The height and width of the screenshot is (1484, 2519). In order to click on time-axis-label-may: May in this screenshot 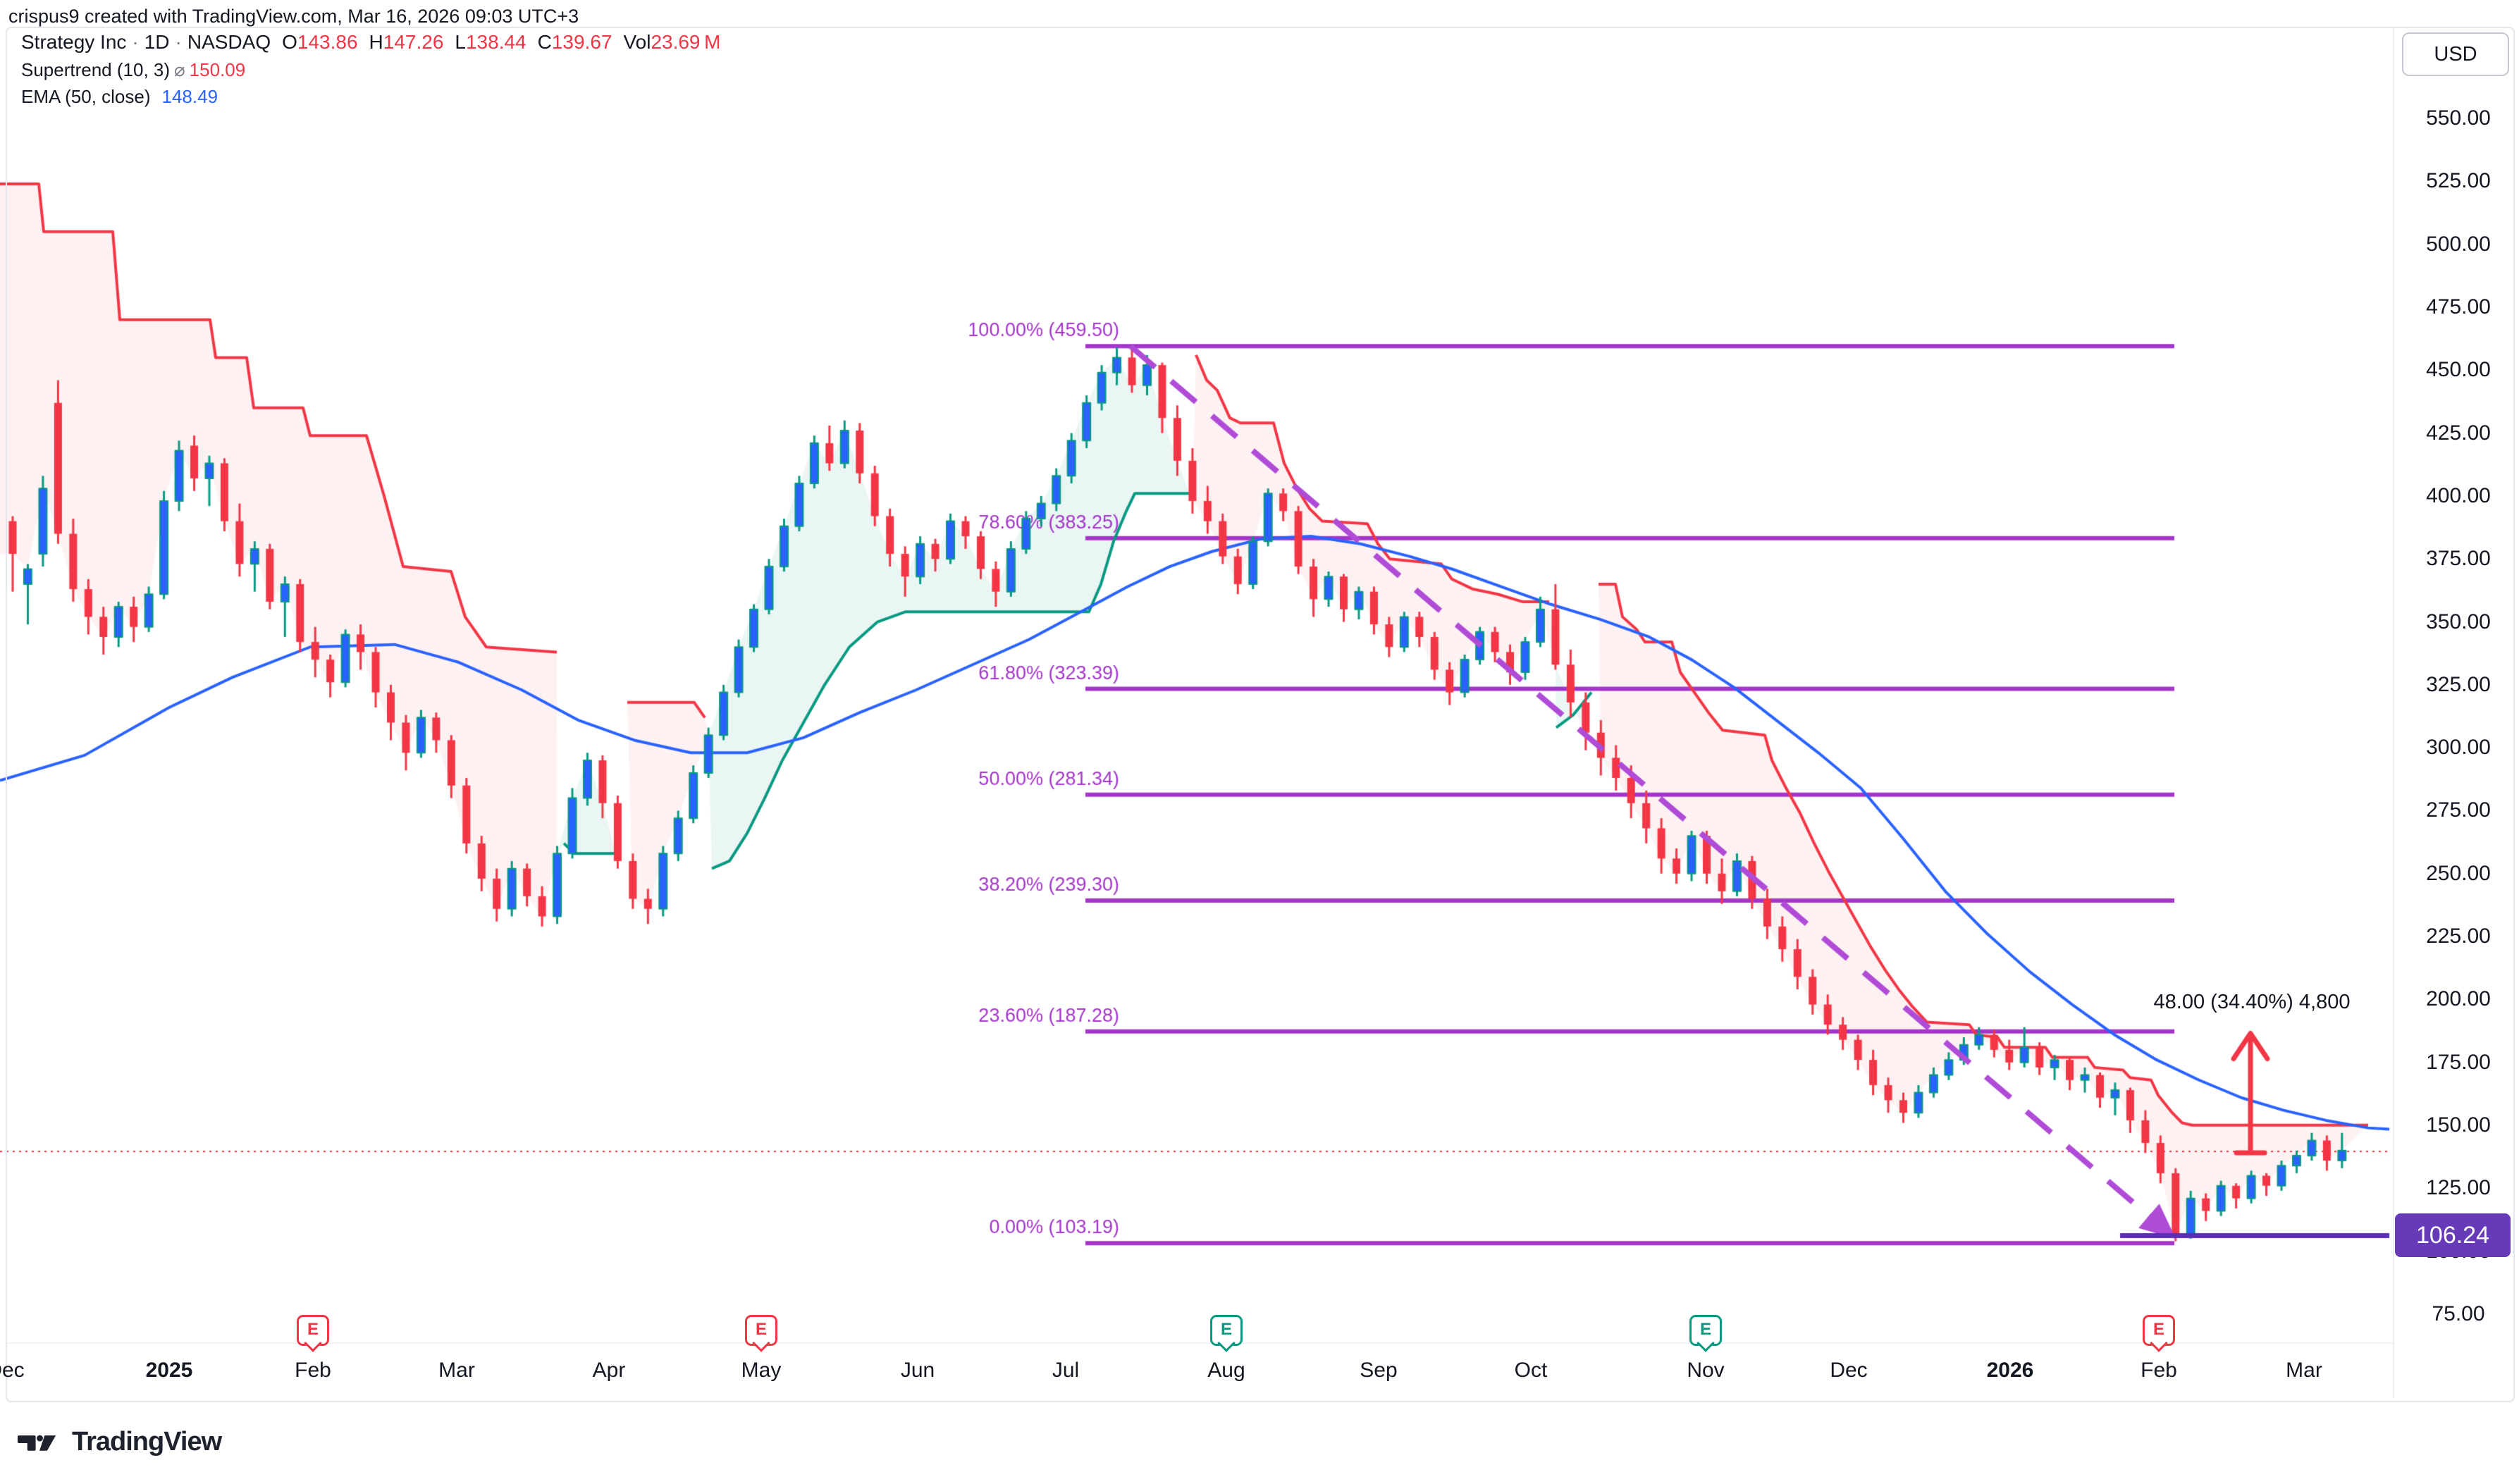, I will do `click(761, 1370)`.